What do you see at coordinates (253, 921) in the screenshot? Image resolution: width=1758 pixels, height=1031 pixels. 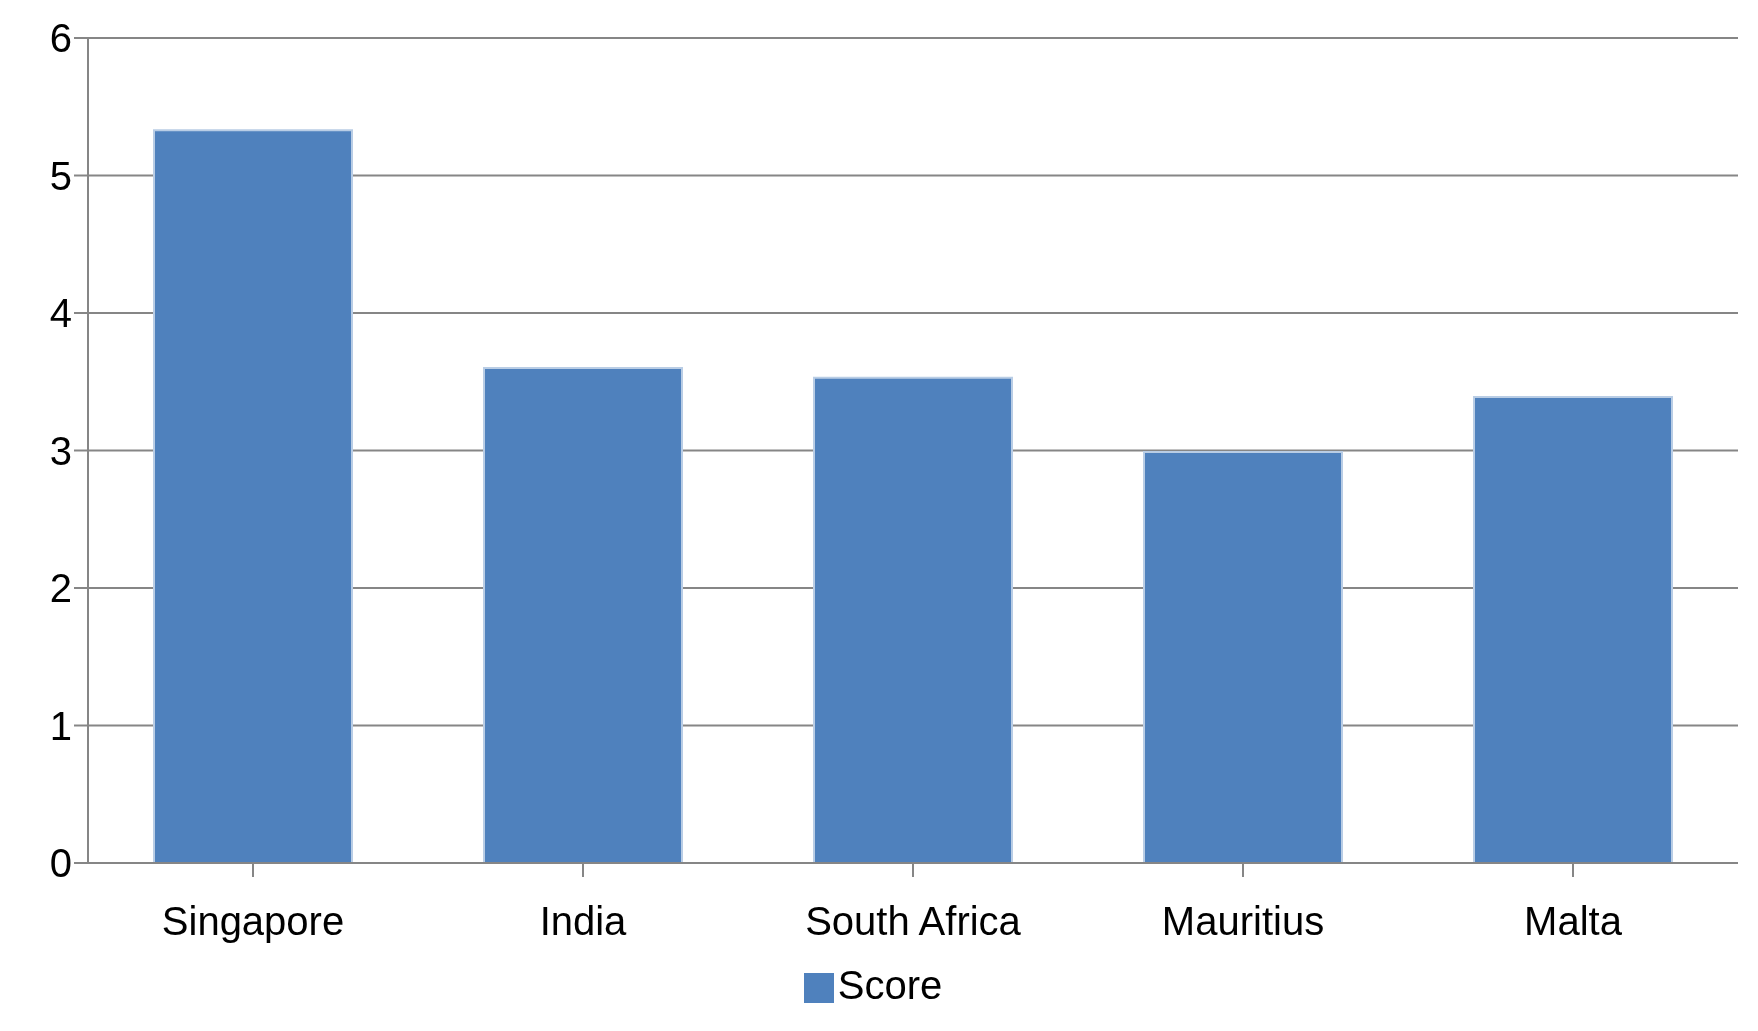 I see `x-tick-label: Singapore` at bounding box center [253, 921].